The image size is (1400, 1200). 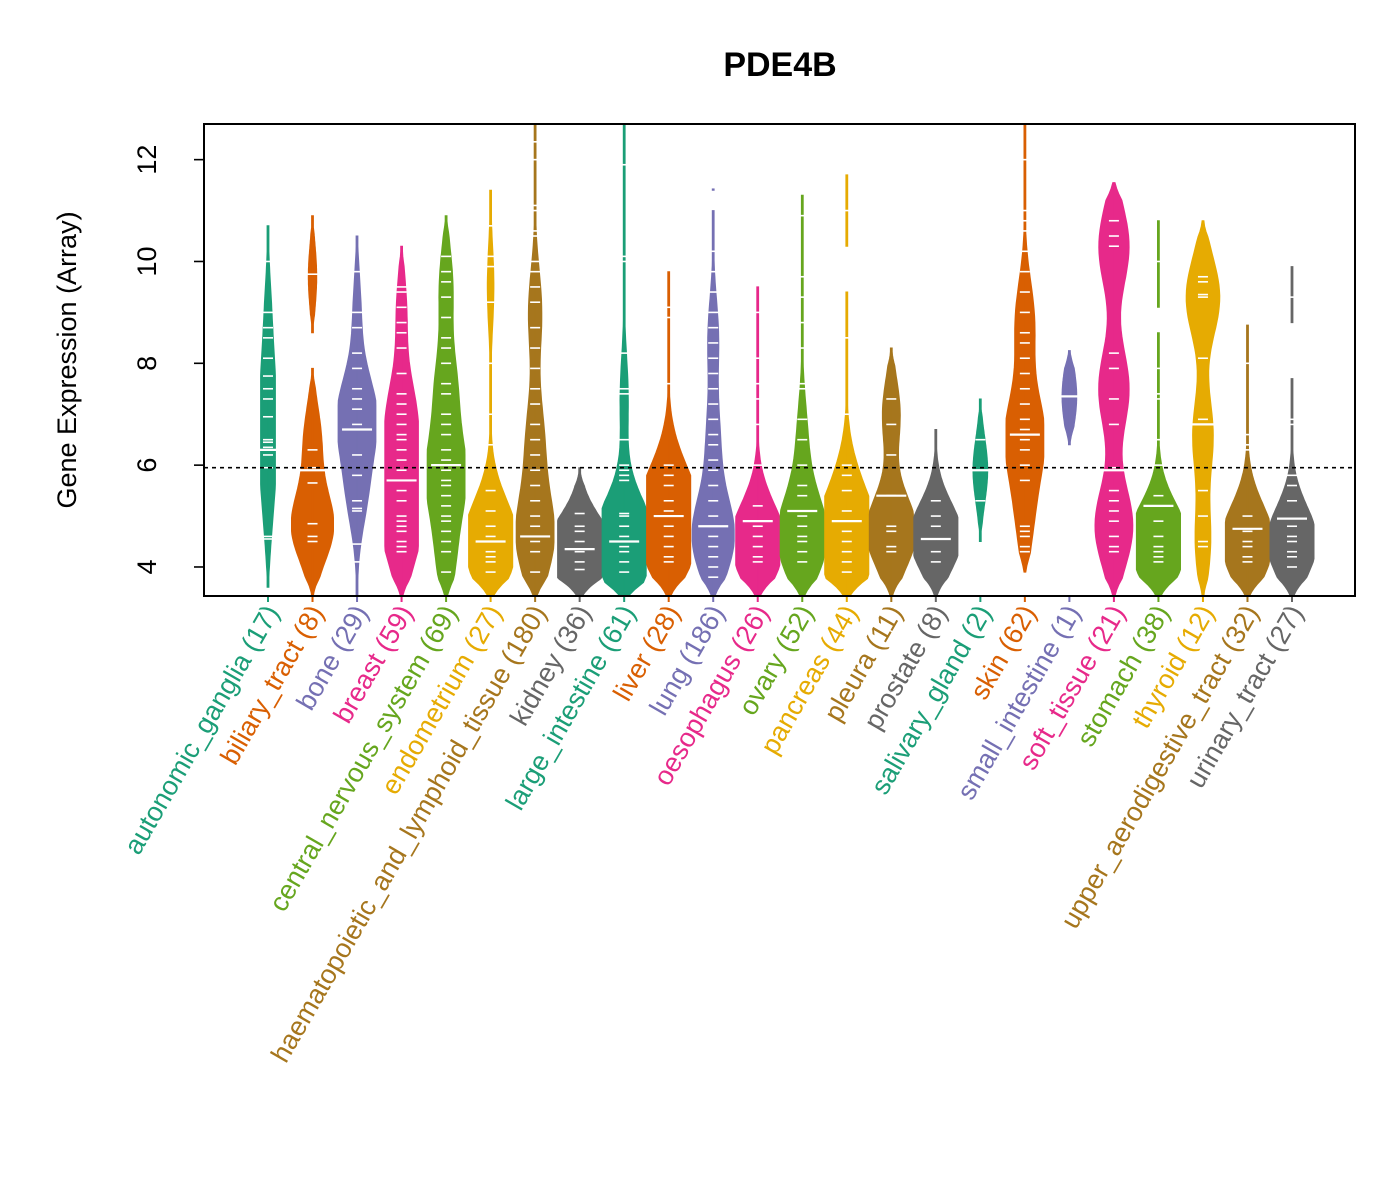 I want to click on y-axis: 4 6 8 10 12, so click(x=168, y=360).